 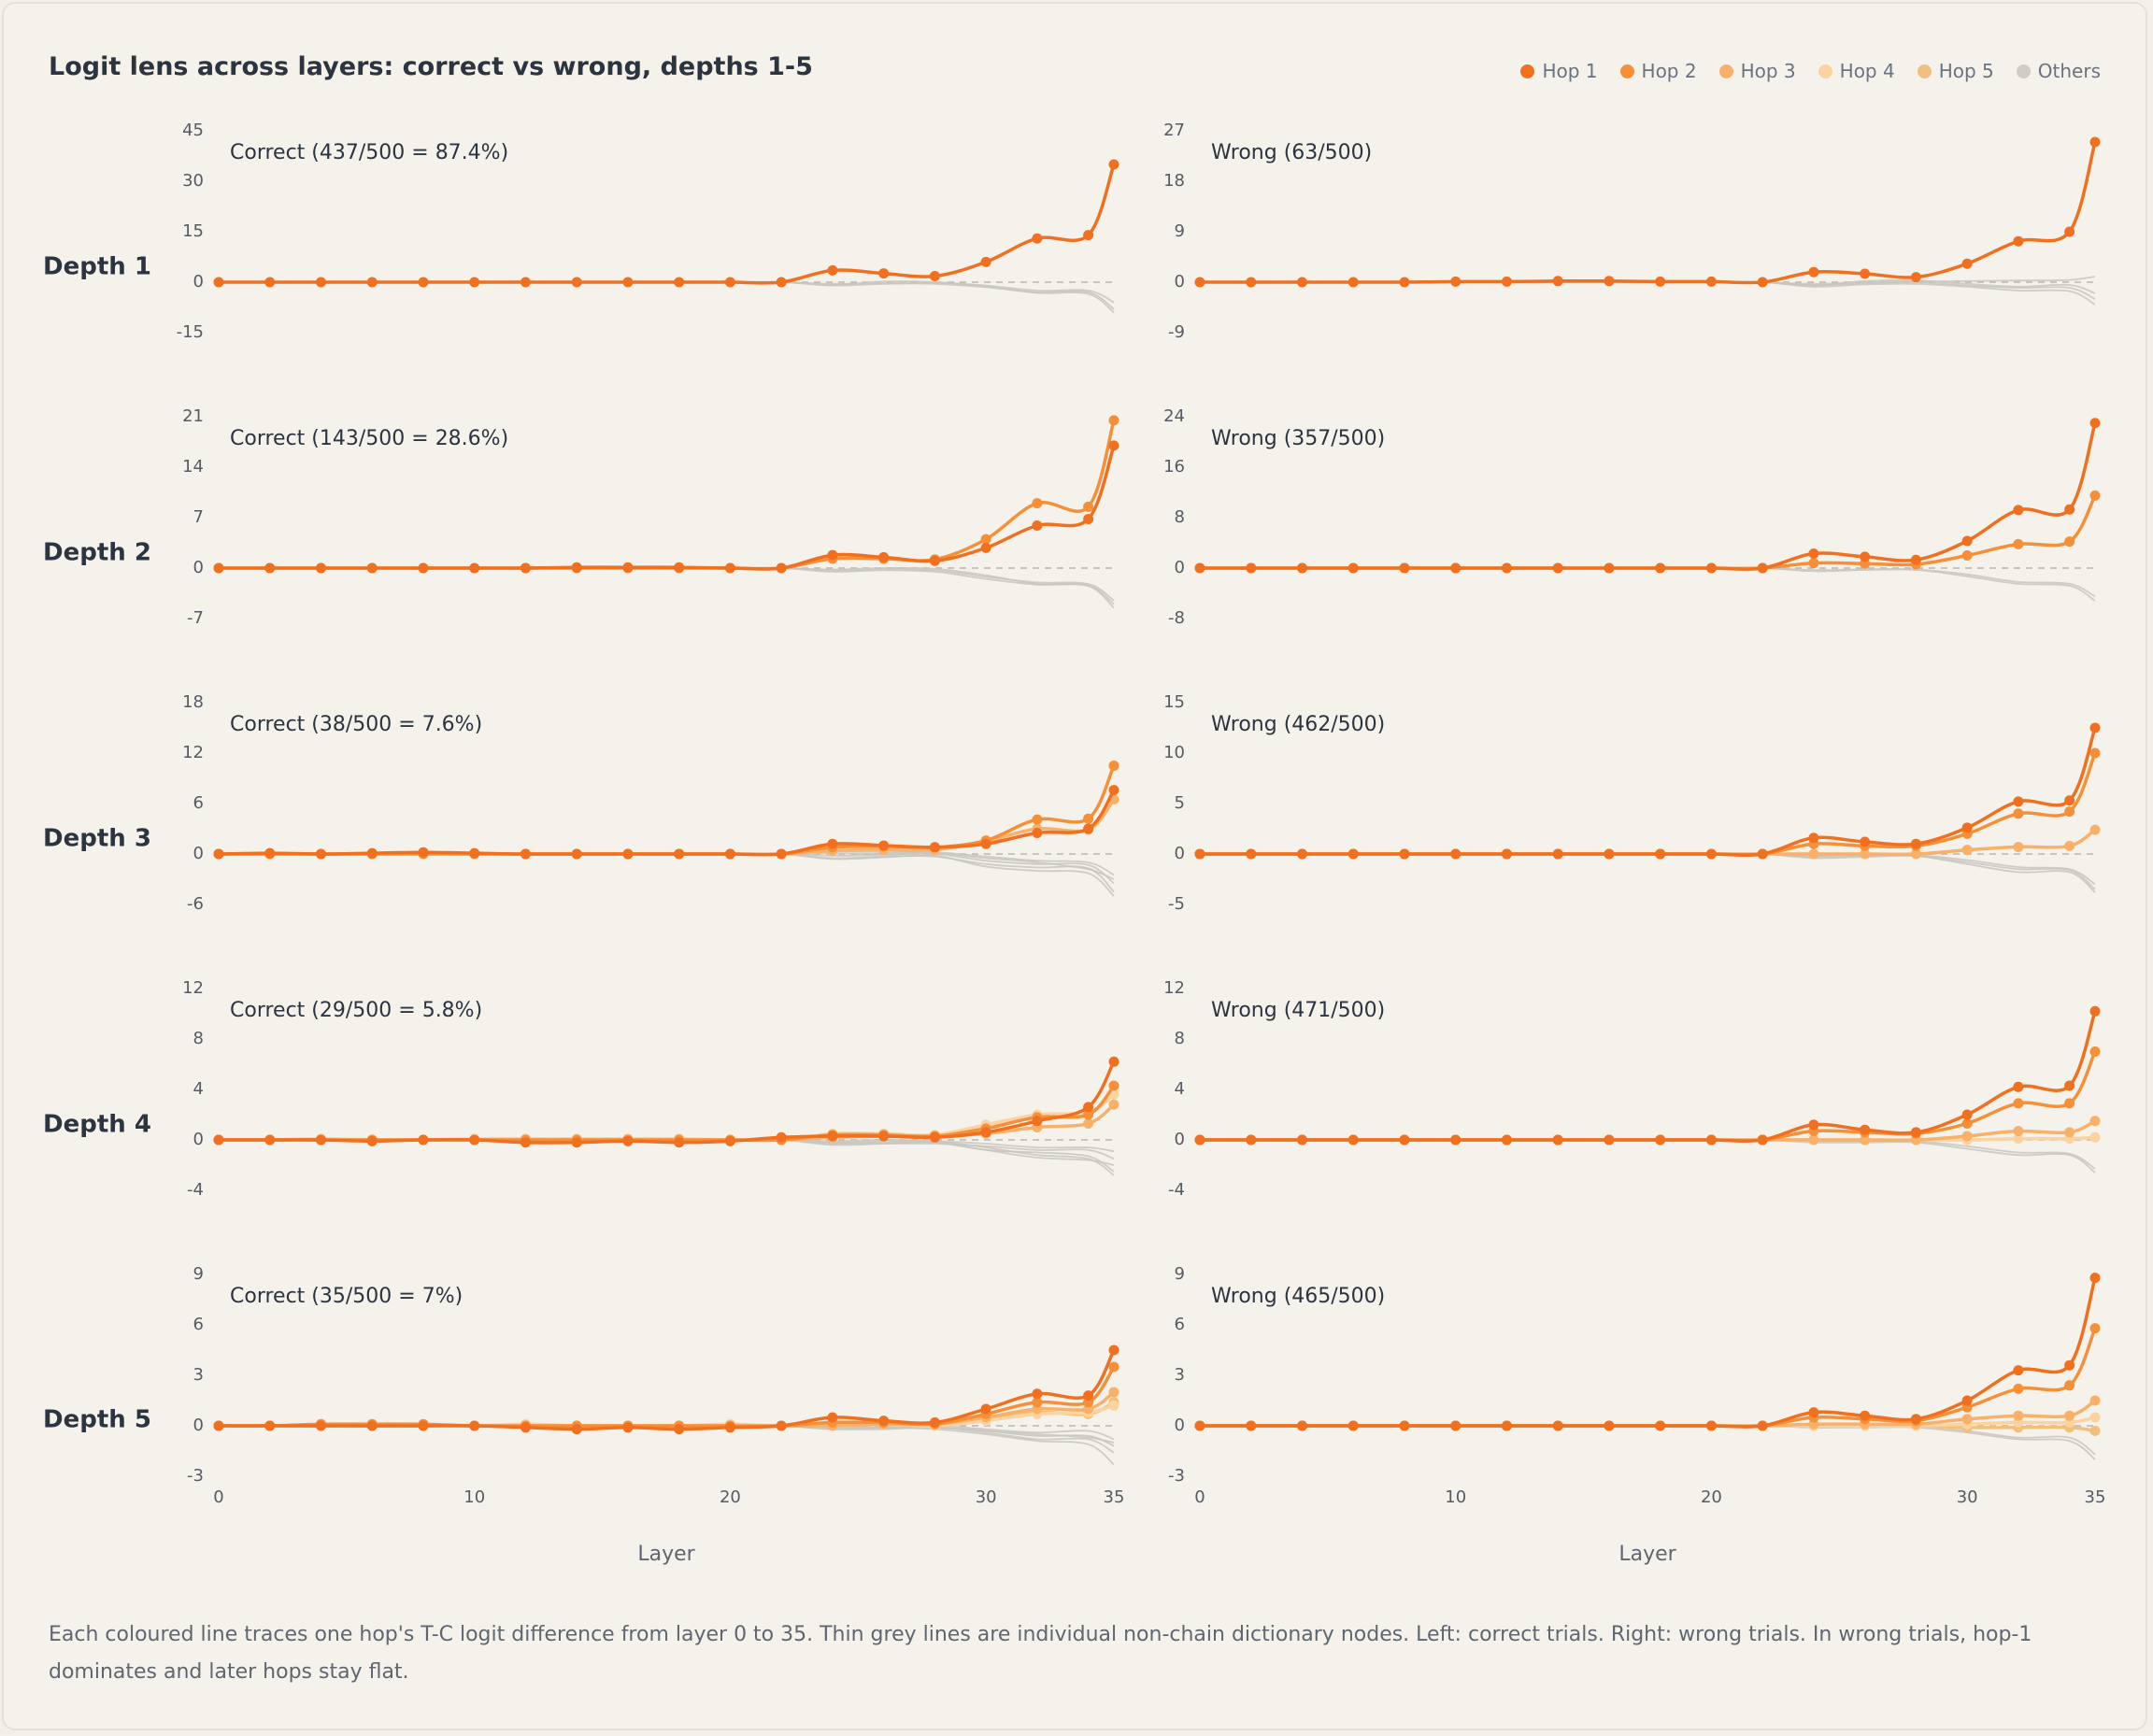 I want to click on y-tick-label: 8, so click(x=1180, y=517).